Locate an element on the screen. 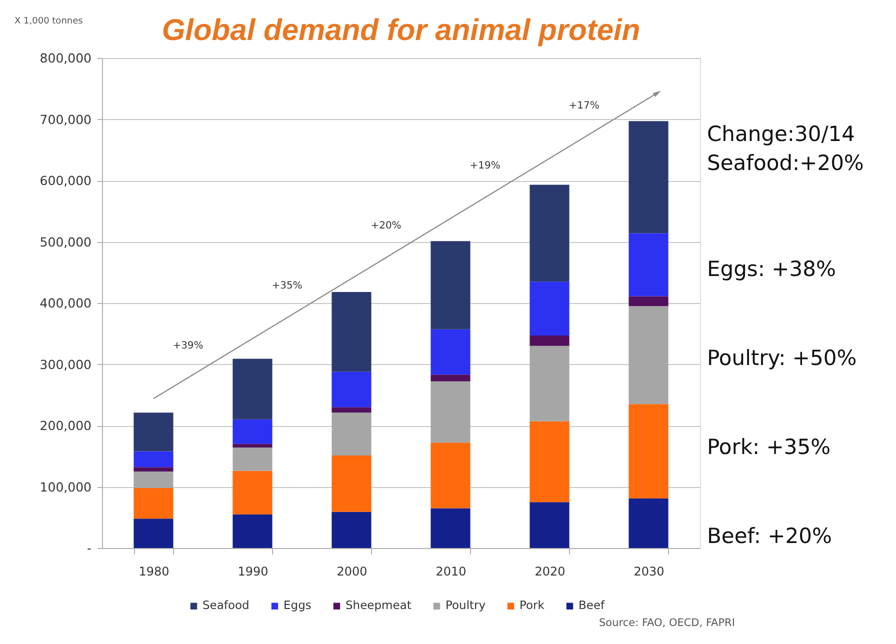 The width and height of the screenshot is (896, 644). x-tick-label: 1990 is located at coordinates (253, 571).